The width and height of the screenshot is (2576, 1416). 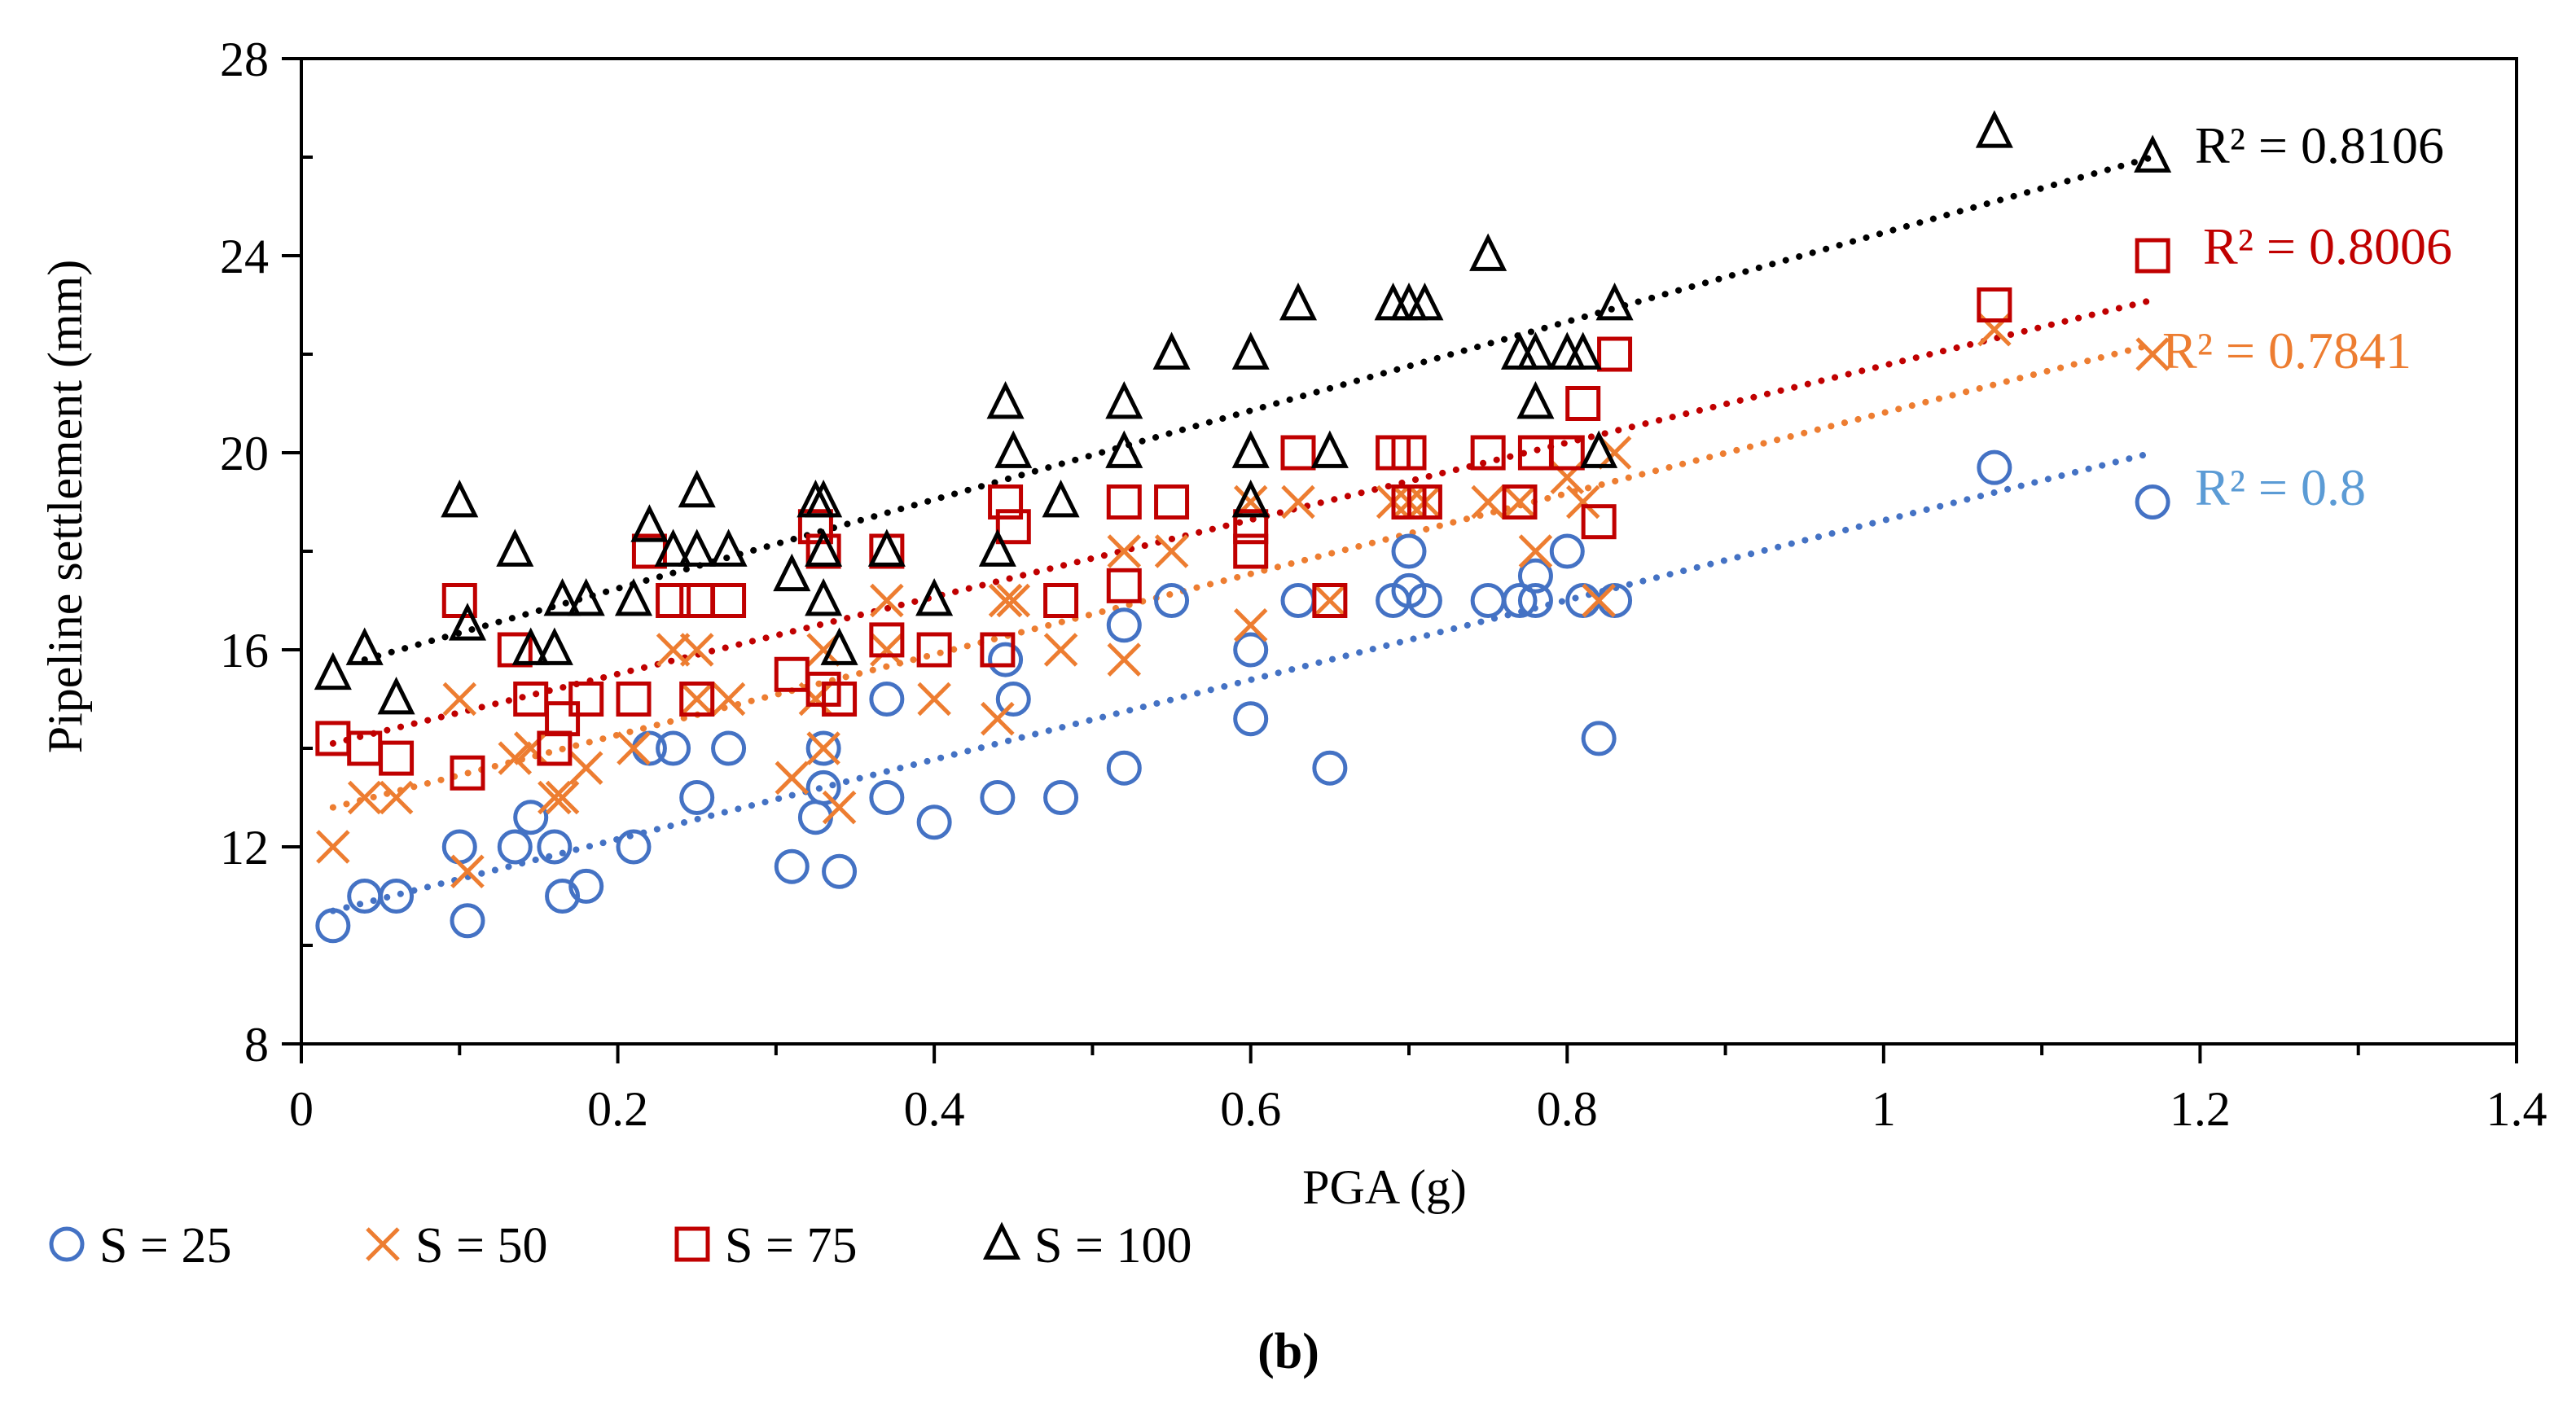 I want to click on legend-item-series-1: S = 25, so click(x=140, y=1246).